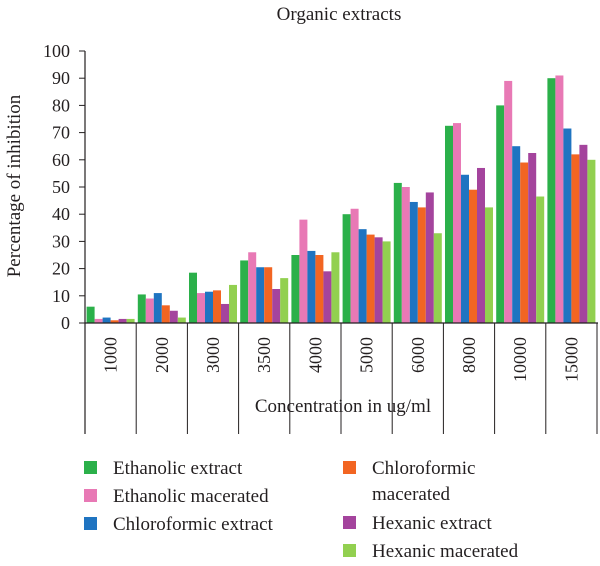 The width and height of the screenshot is (600, 566). What do you see at coordinates (343, 406) in the screenshot?
I see `x-axis-label: Concentration in ug/ml` at bounding box center [343, 406].